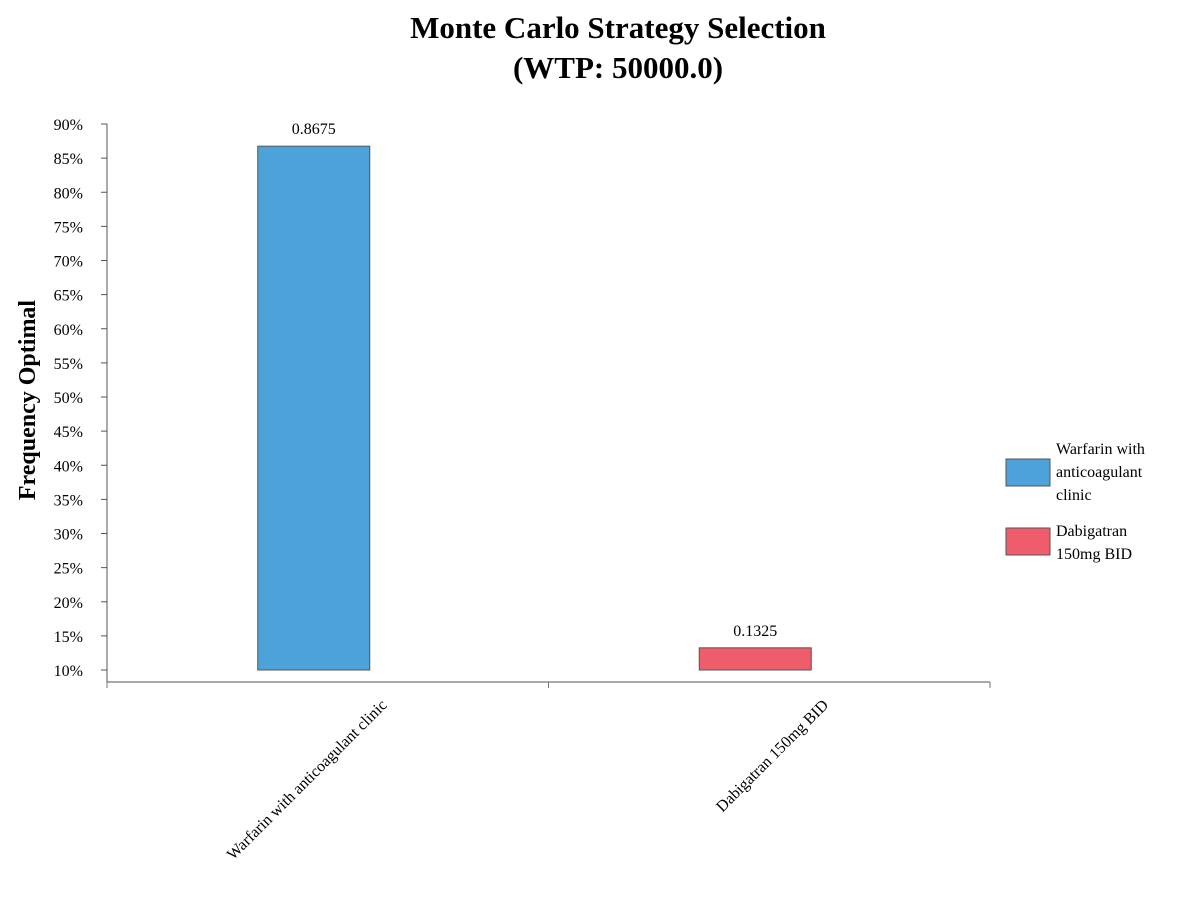 This screenshot has height=911, width=1179. What do you see at coordinates (618, 27) in the screenshot?
I see `chart-title-line: Monte Carlo Strategy Selection` at bounding box center [618, 27].